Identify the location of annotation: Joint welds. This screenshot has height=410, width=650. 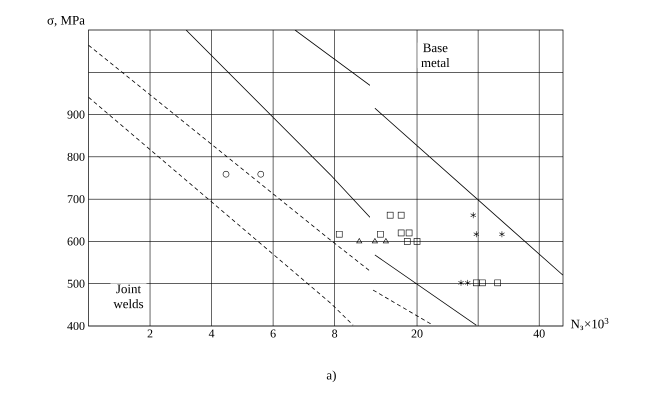
(128, 296).